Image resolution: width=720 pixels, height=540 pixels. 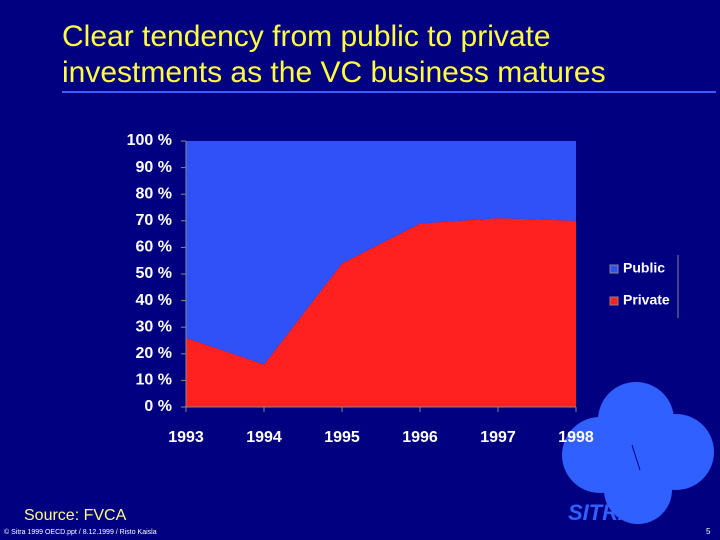 What do you see at coordinates (646, 300) in the screenshot?
I see `legend-label: Private` at bounding box center [646, 300].